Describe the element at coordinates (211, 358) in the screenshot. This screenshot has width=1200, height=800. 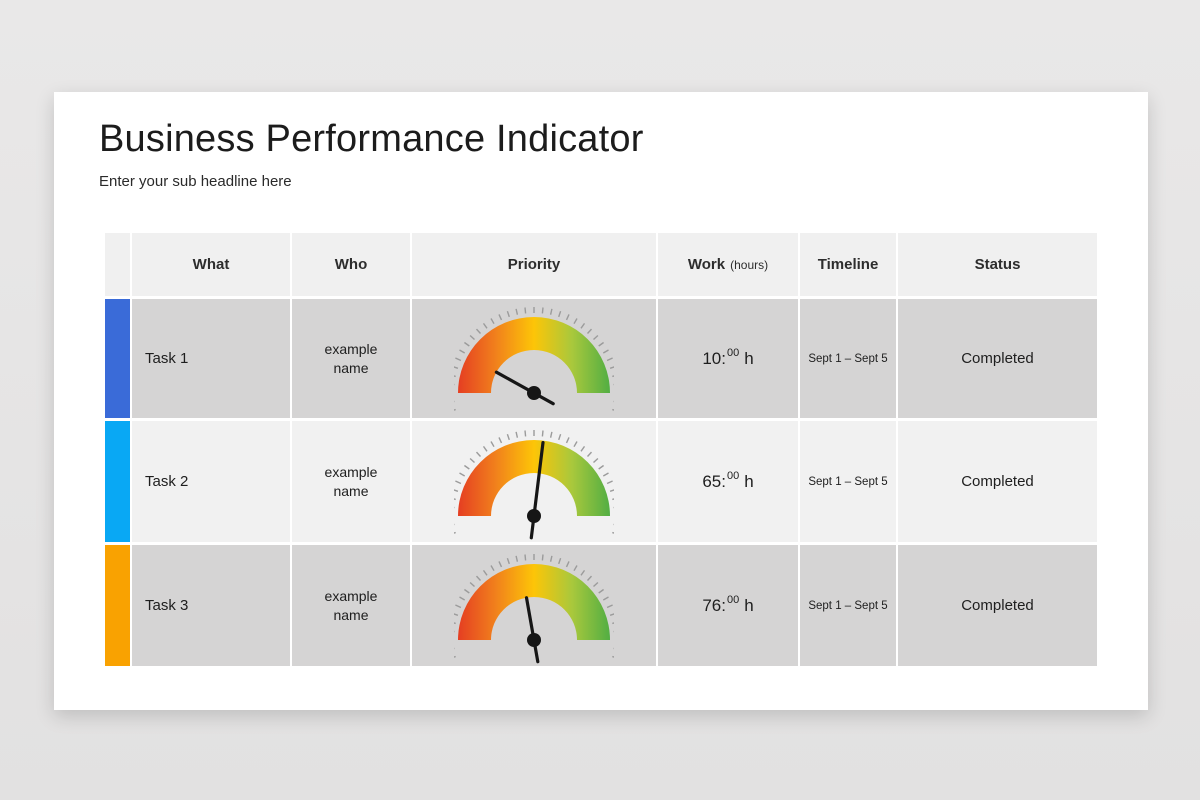
I see `task-name-cell: Task 1` at that location.